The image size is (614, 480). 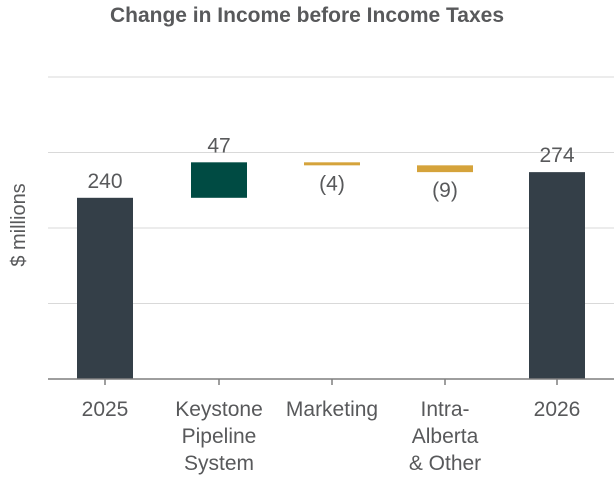 I want to click on data-label: 240, so click(x=104, y=181).